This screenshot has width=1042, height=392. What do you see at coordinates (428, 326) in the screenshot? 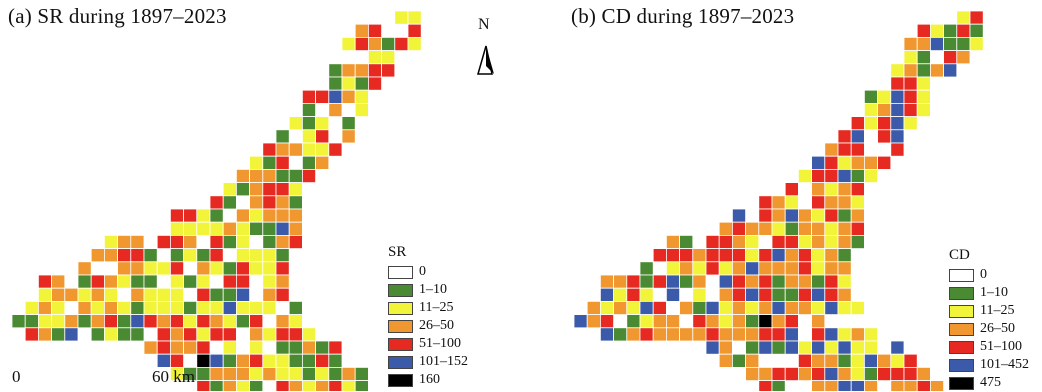
I see `legend-item: 26–50` at bounding box center [428, 326].